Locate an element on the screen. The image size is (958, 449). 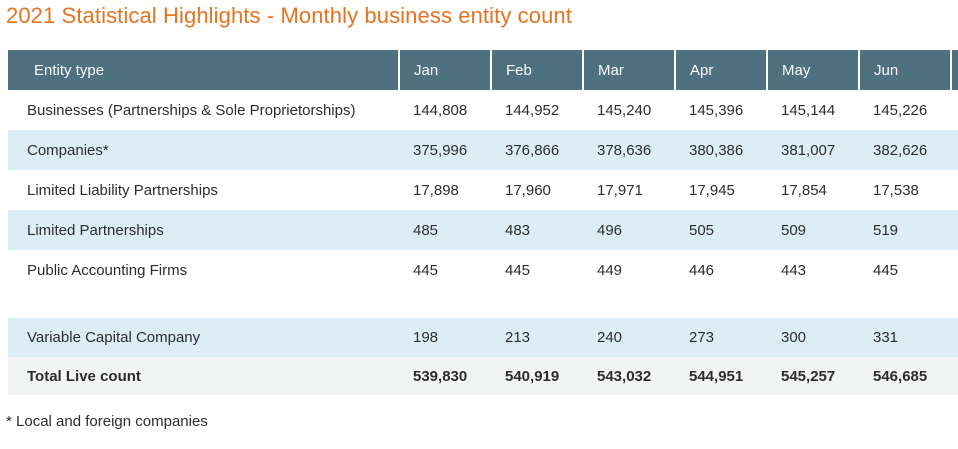
cell-value: 198 is located at coordinates (445, 337).